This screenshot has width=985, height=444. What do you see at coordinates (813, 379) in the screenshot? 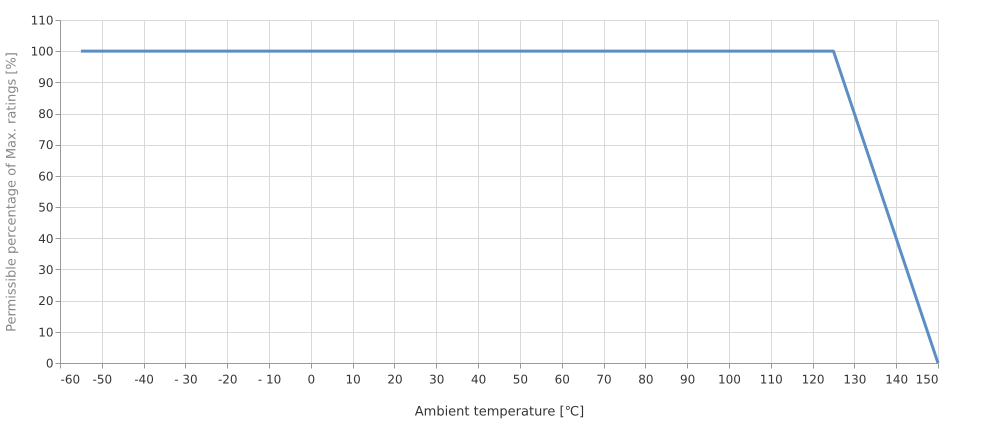
I see `x-tick-label: 120` at bounding box center [813, 379].